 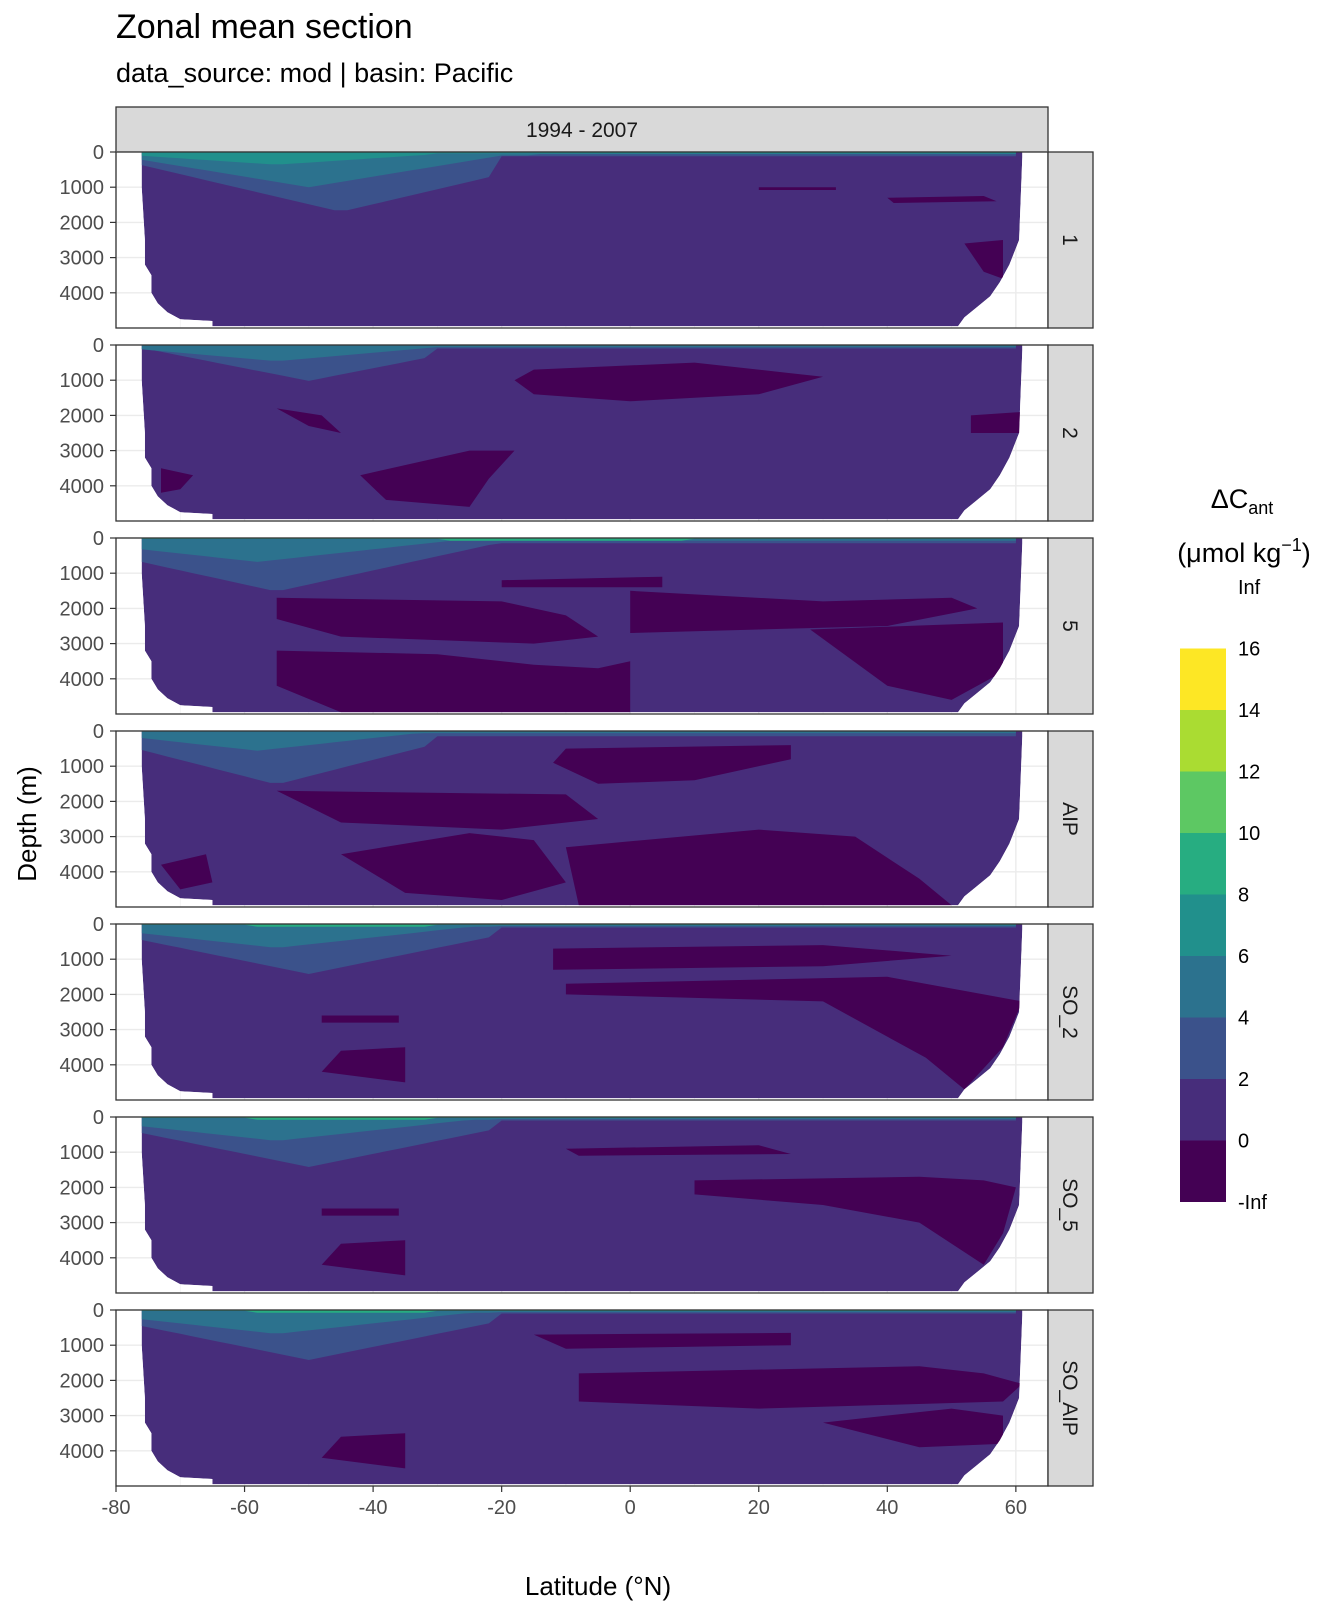 What do you see at coordinates (1249, 711) in the screenshot?
I see `legend-break-label: 14` at bounding box center [1249, 711].